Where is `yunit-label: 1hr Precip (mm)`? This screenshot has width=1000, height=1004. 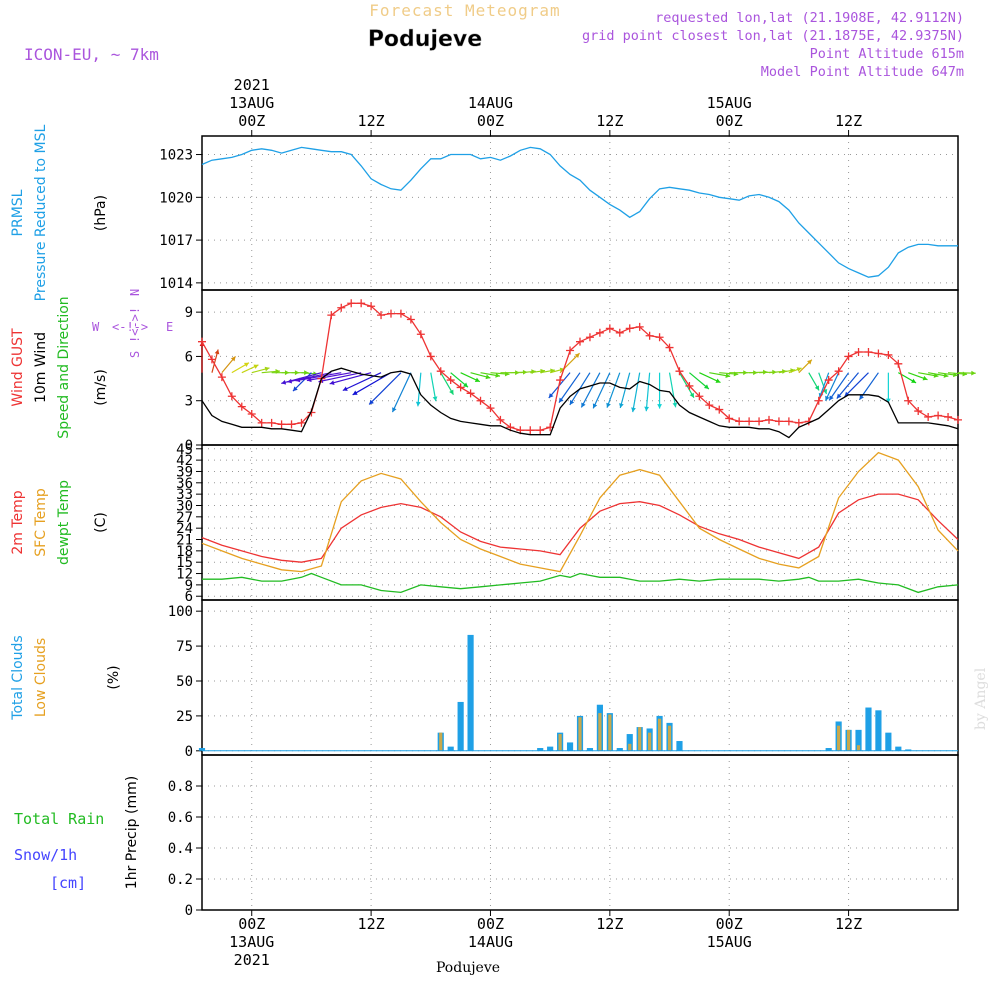
yunit-label: 1hr Precip (mm) is located at coordinates (132, 832).